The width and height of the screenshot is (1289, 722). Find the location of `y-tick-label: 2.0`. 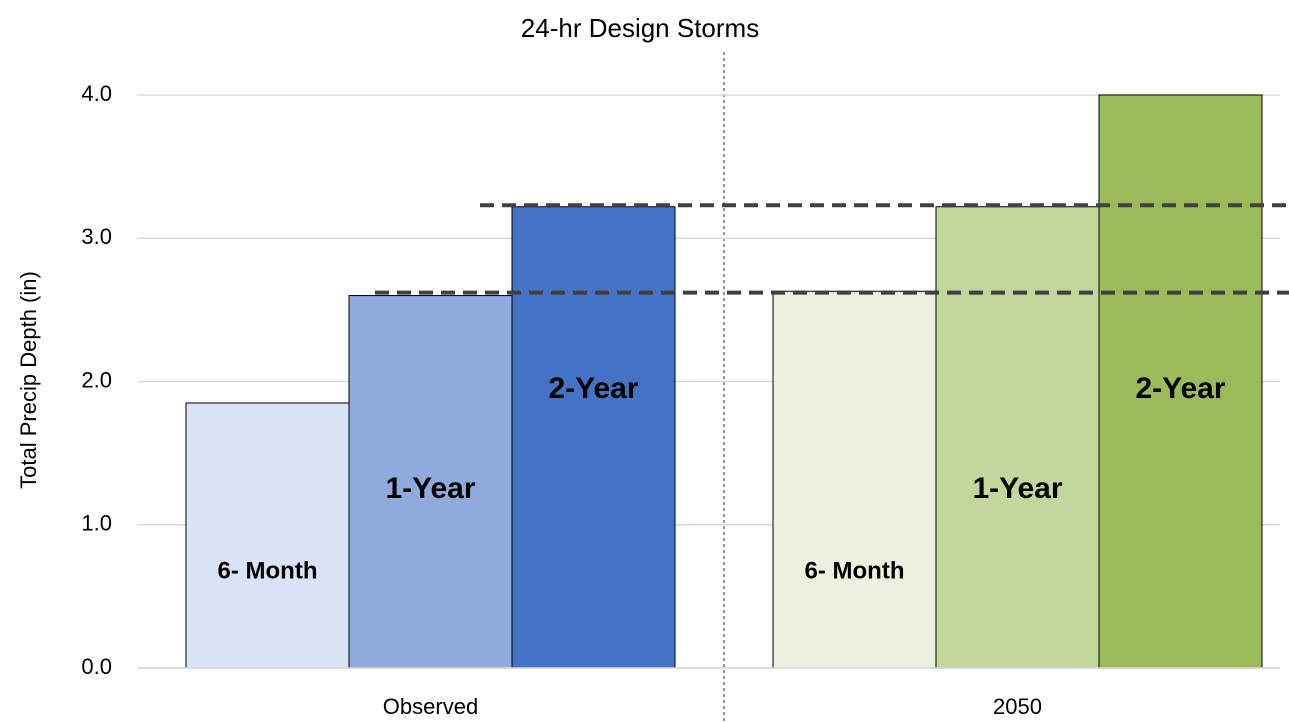

y-tick-label: 2.0 is located at coordinates (96, 379).